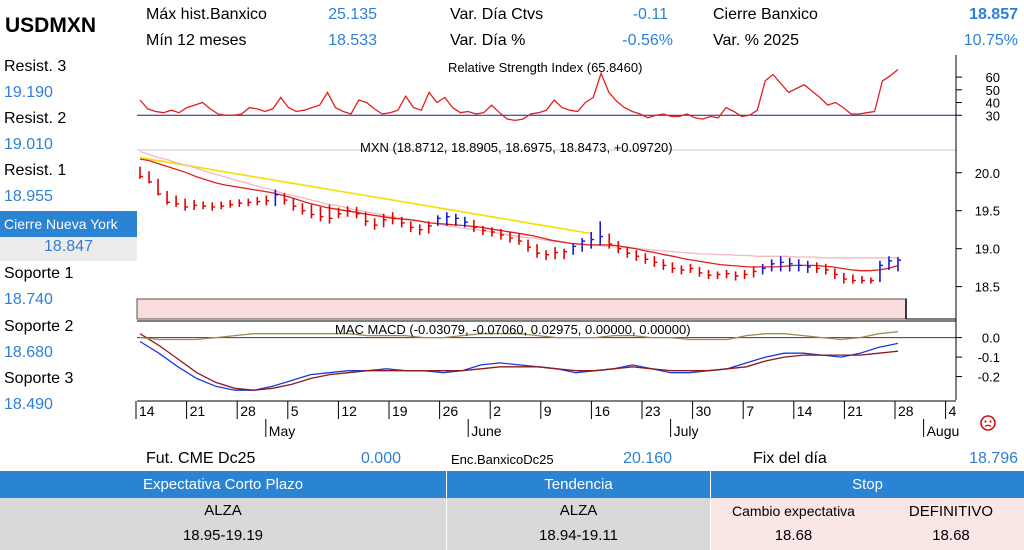 The image size is (1024, 550). What do you see at coordinates (28, 352) in the screenshot?
I see `soporte2-value: 18.680` at bounding box center [28, 352].